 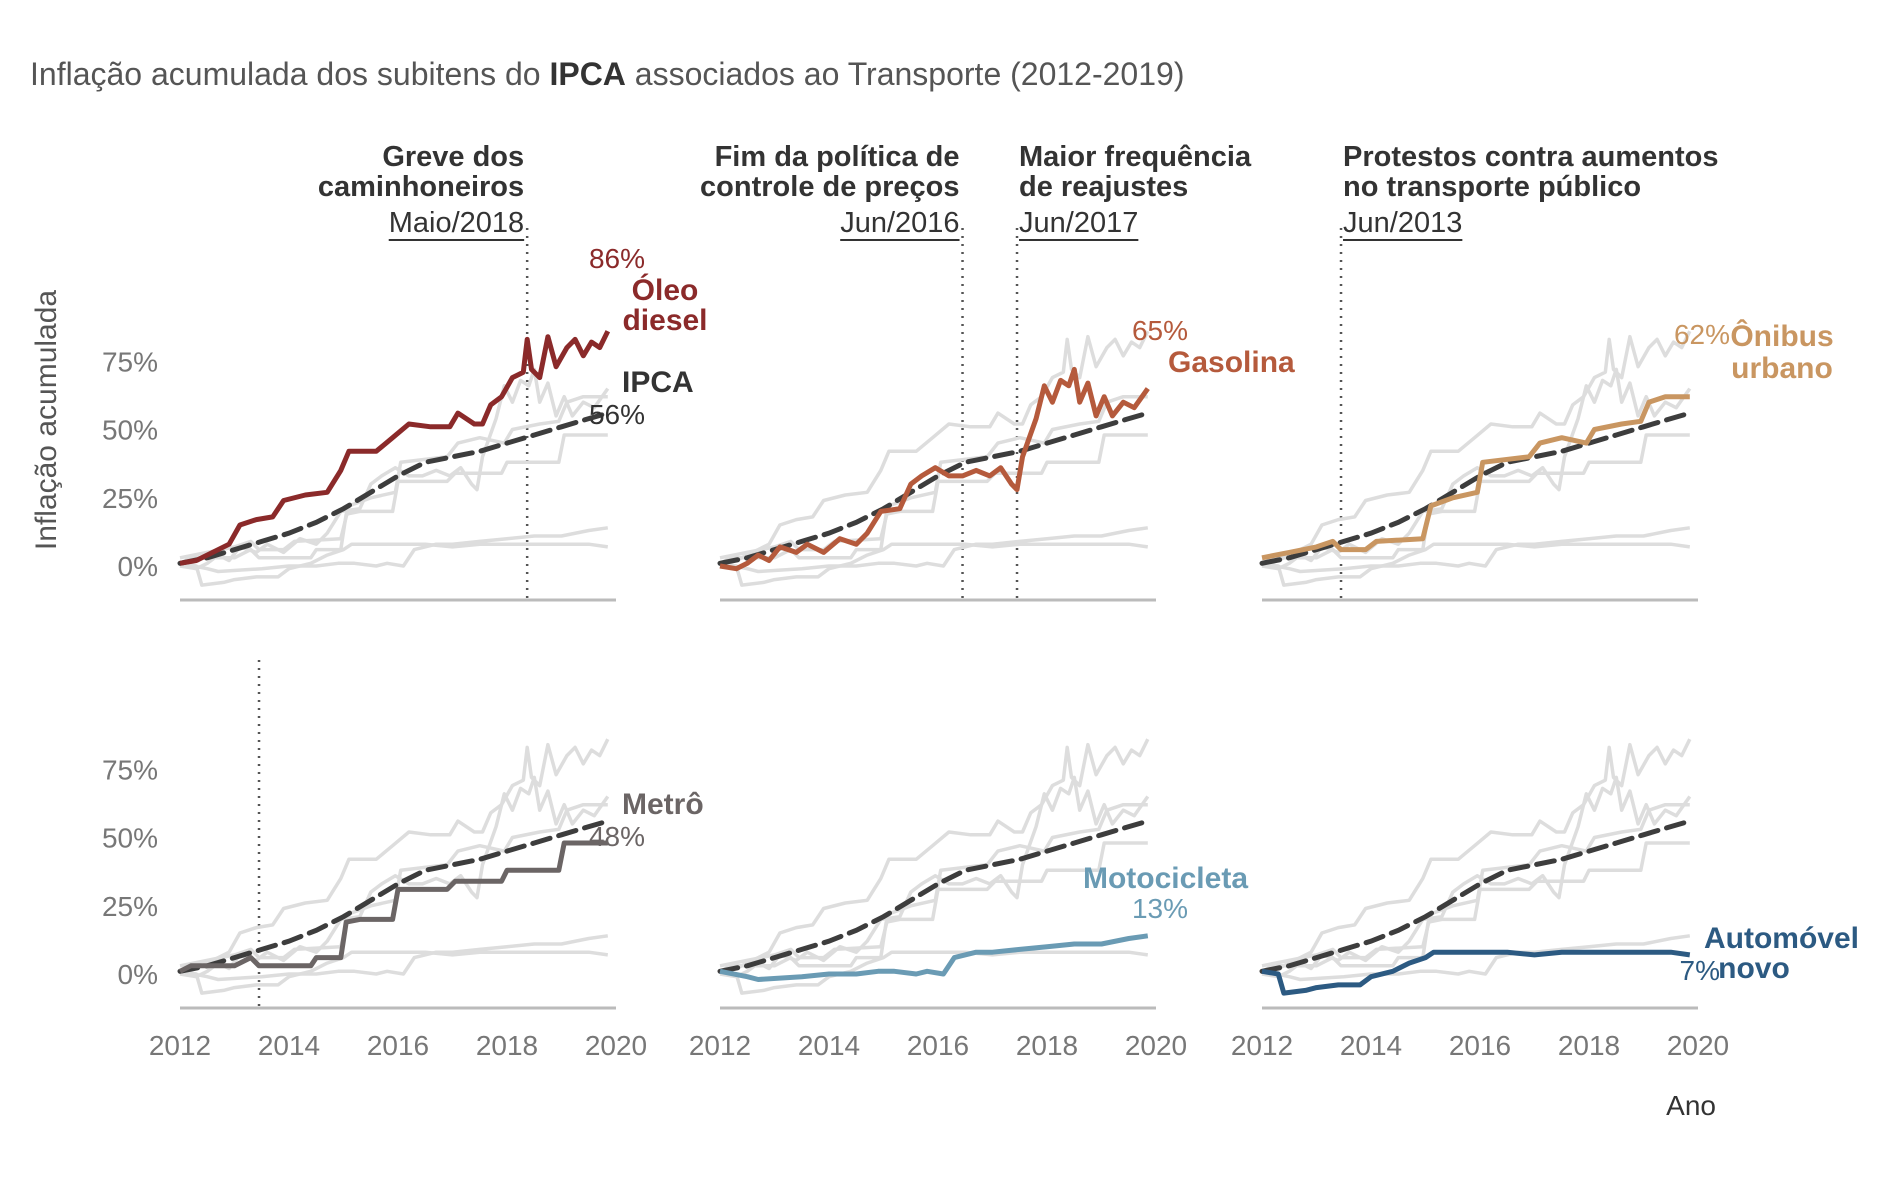 I want to click on series-name-label: urbano, so click(x=1782, y=368).